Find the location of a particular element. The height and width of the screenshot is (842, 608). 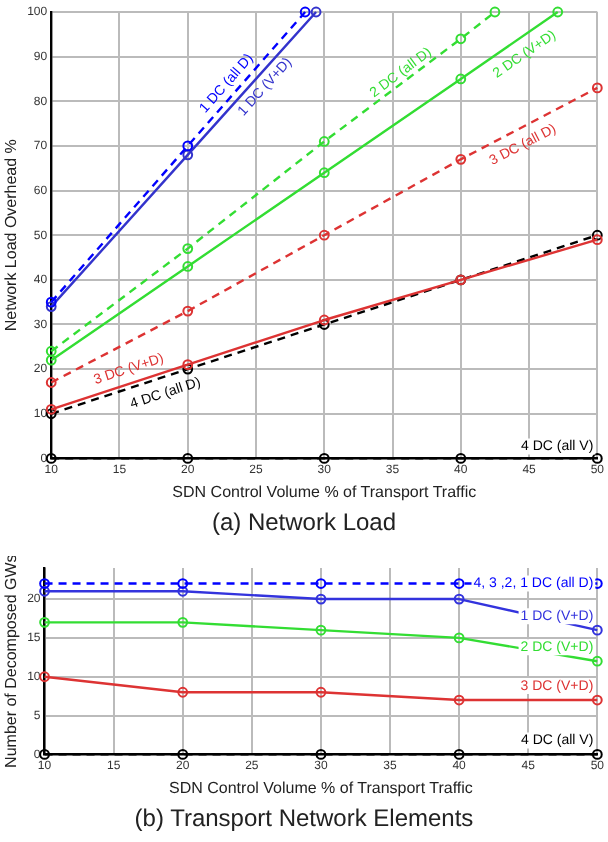

text: (a) Network Load is located at coordinates (304, 523).